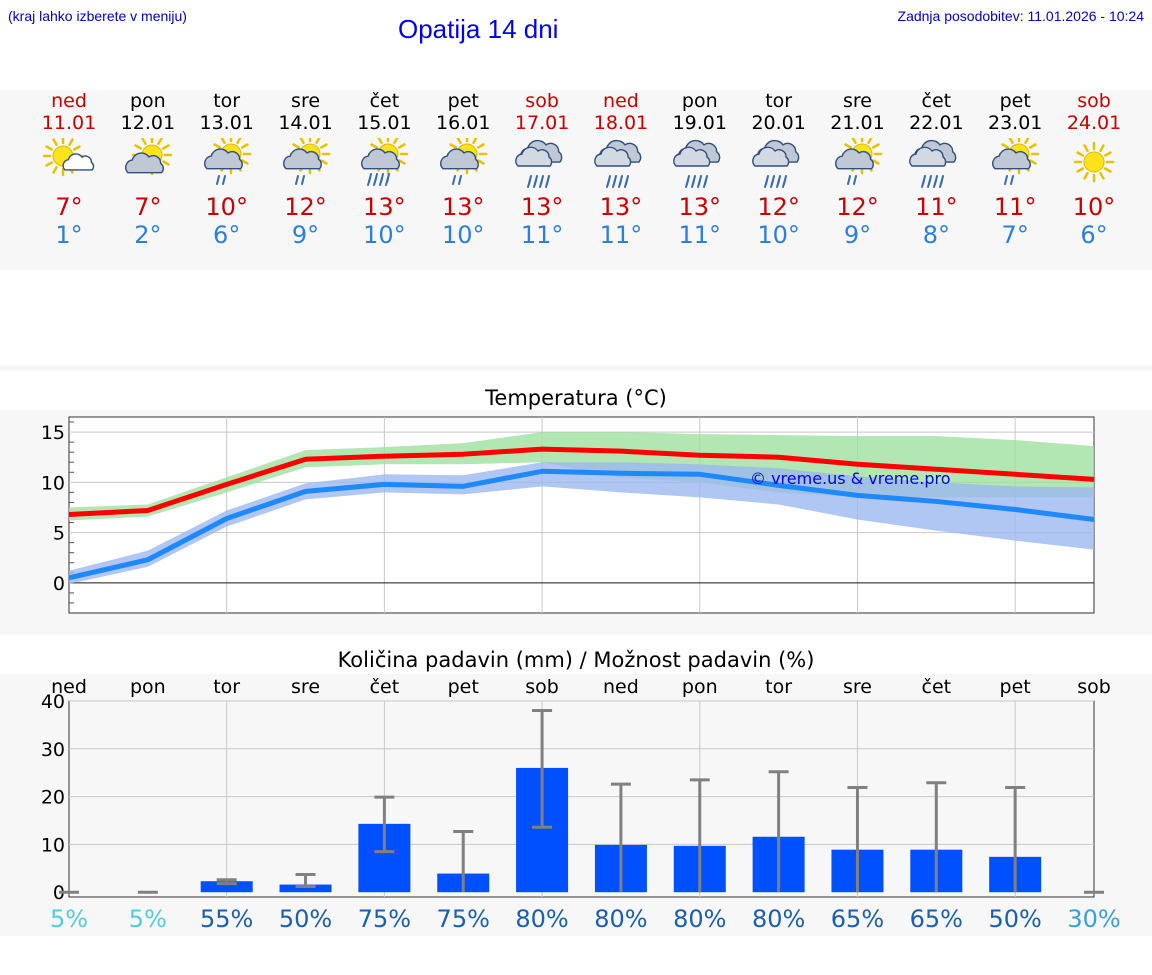 This screenshot has height=975, width=1152. I want to click on day-column: sre 21.01 12° 9°, so click(858, 169).